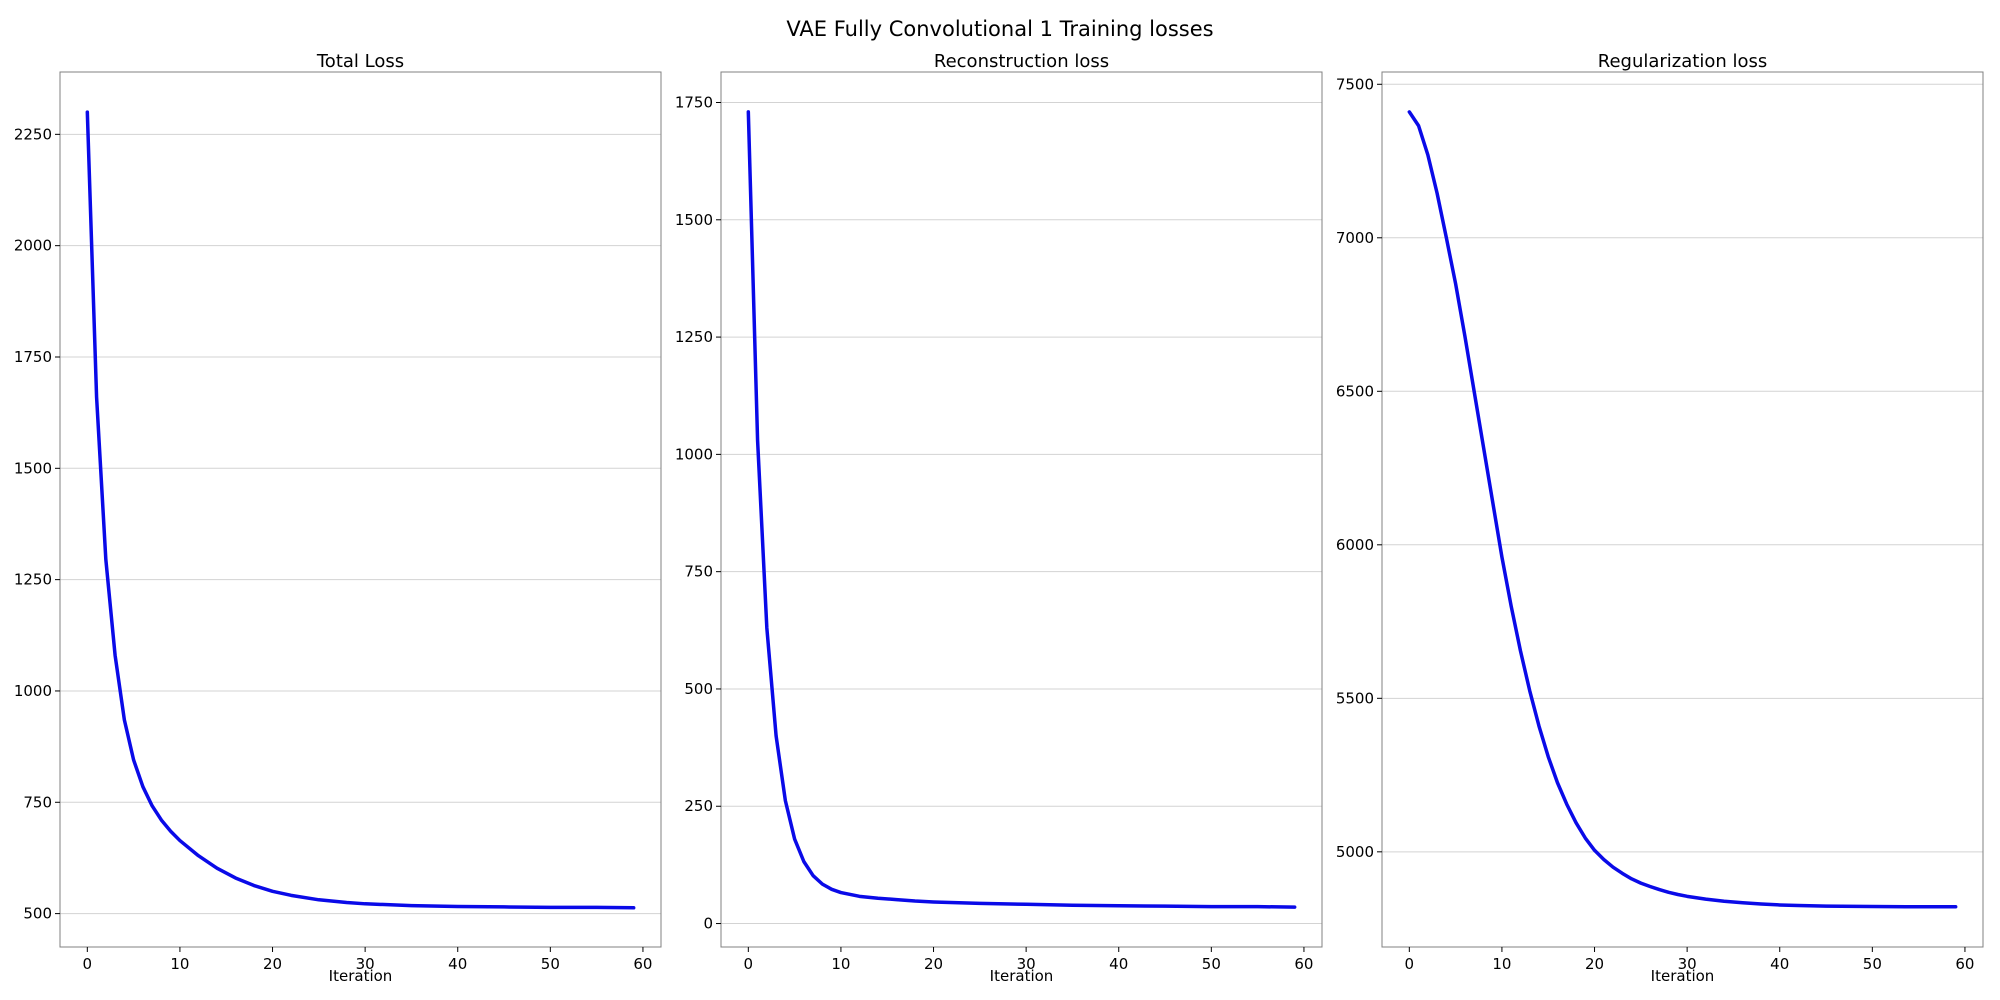 The height and width of the screenshot is (1000, 2000). What do you see at coordinates (698, 806) in the screenshot?
I see `reconstruction-loss-y-tick-label: 250` at bounding box center [698, 806].